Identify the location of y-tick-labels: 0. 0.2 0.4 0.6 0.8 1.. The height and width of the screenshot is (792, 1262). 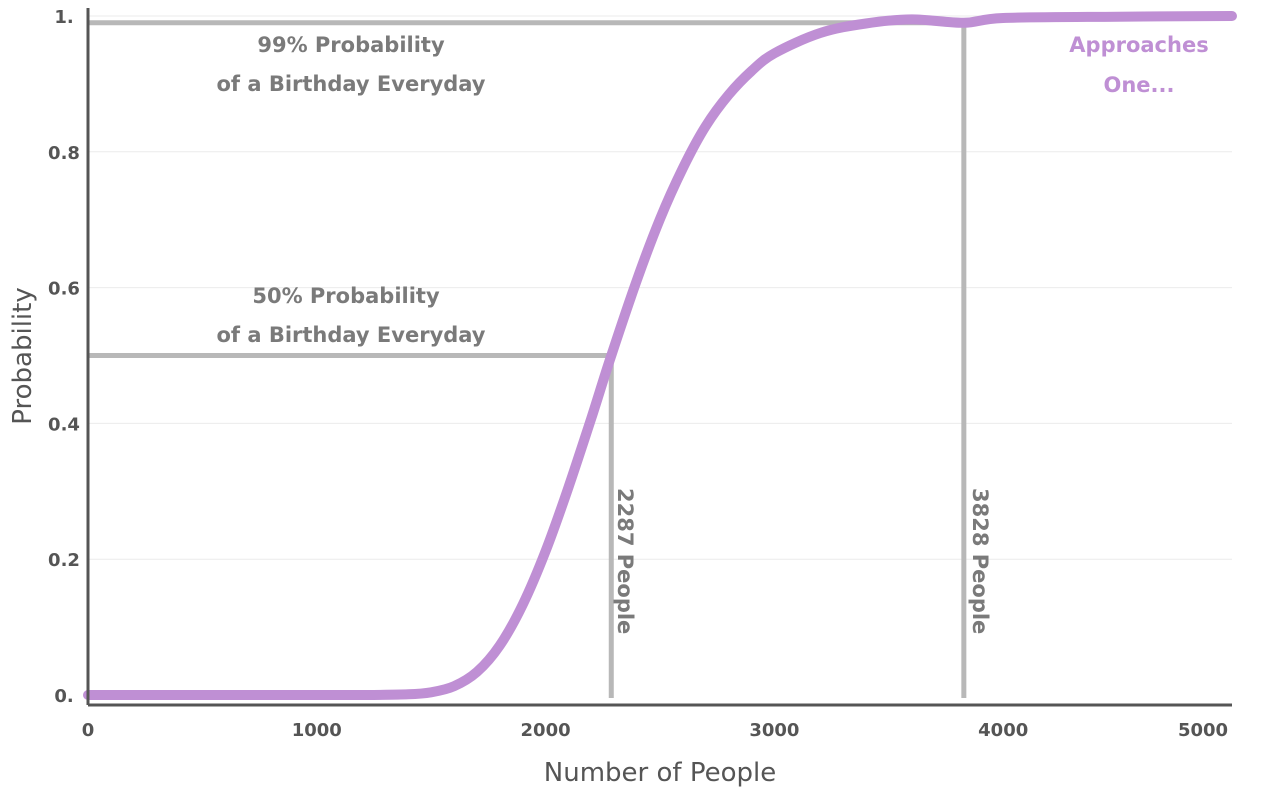
(64, 357).